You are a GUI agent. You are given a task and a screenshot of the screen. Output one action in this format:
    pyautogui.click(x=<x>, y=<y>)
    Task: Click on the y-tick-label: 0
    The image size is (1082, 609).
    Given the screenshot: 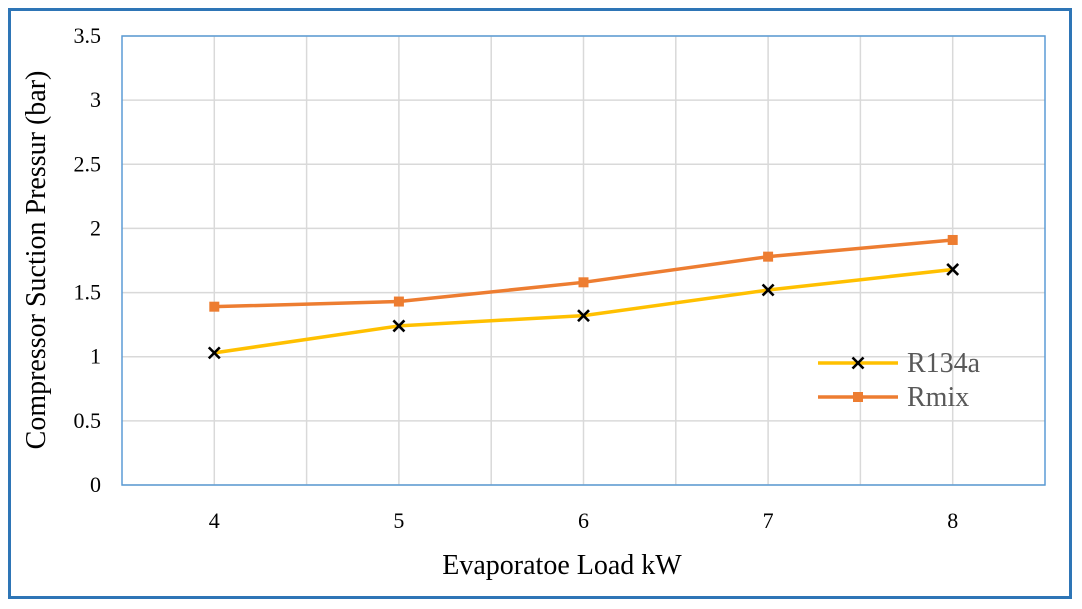 What is the action you would take?
    pyautogui.click(x=95, y=484)
    